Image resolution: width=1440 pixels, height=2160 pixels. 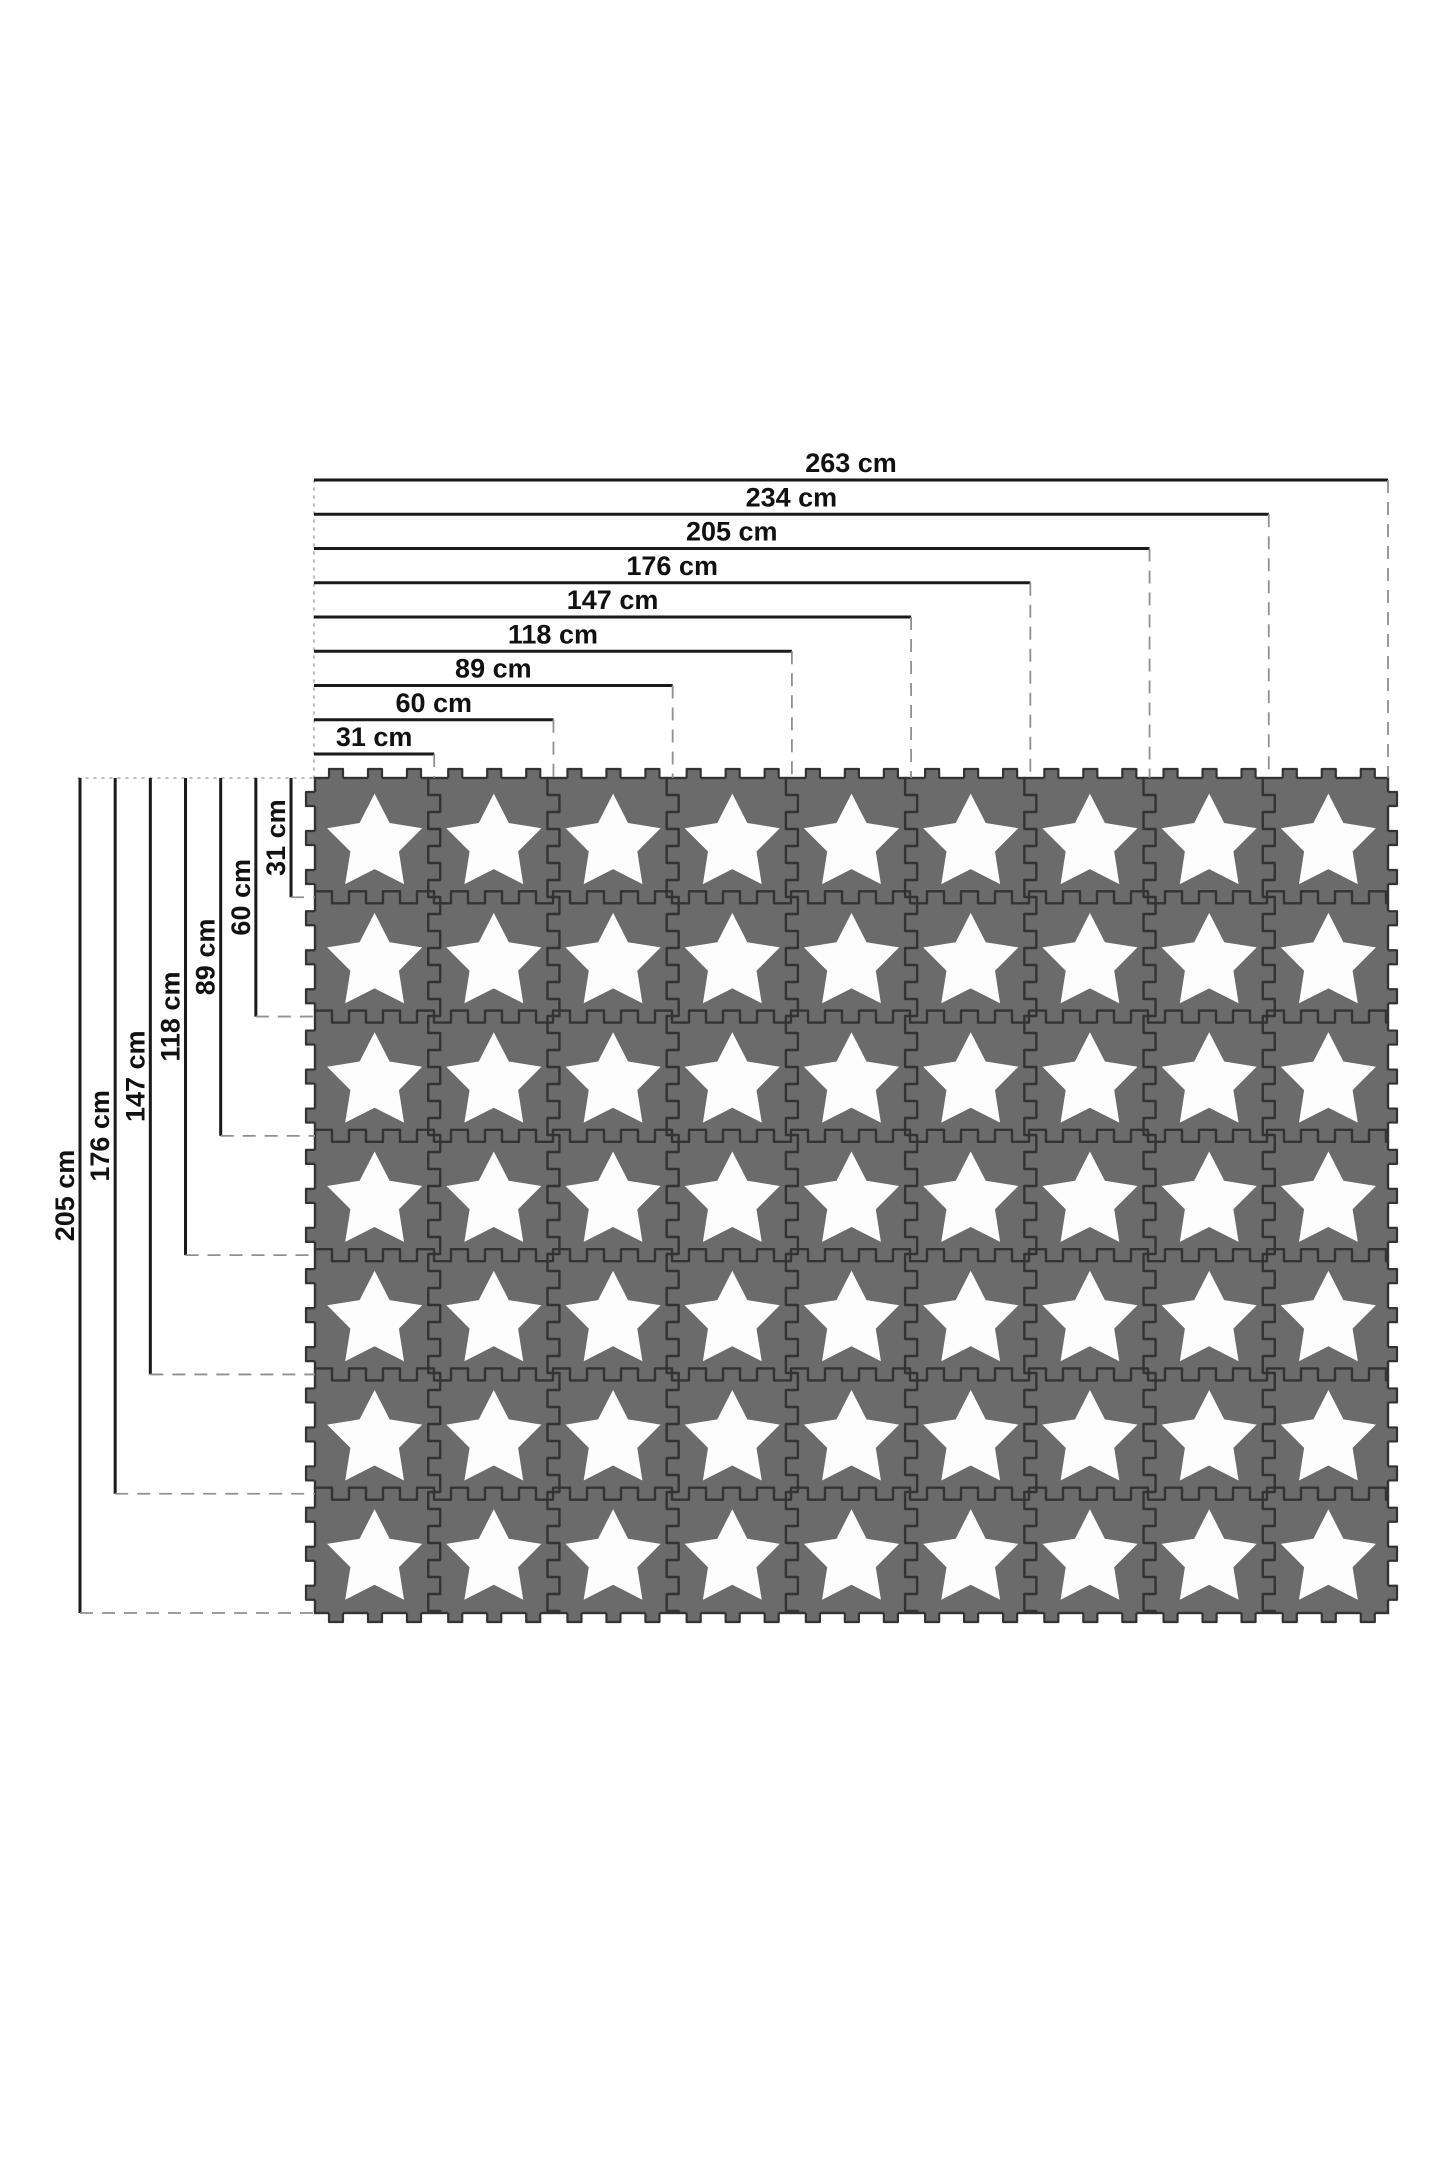 I want to click on top-dimension-label: 205 cm, so click(x=732, y=532).